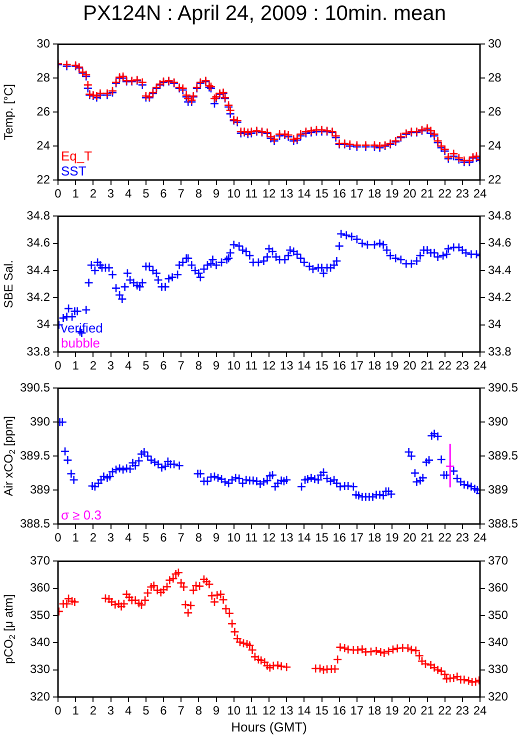 The image size is (529, 739). I want to click on y-tick-label: 360, so click(40, 587).